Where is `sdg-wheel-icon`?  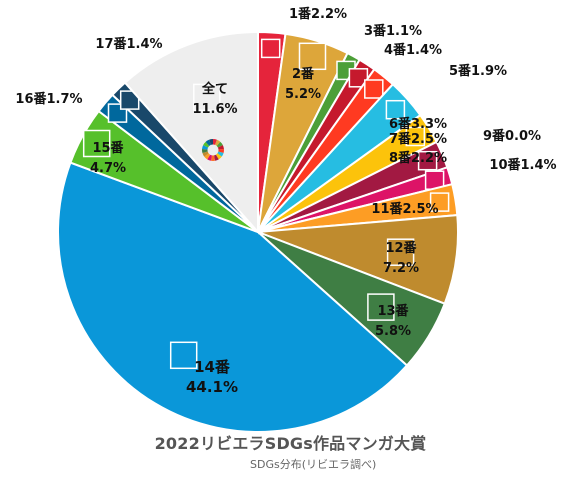
sdg-wheel-icon is located at coordinates (213, 150).